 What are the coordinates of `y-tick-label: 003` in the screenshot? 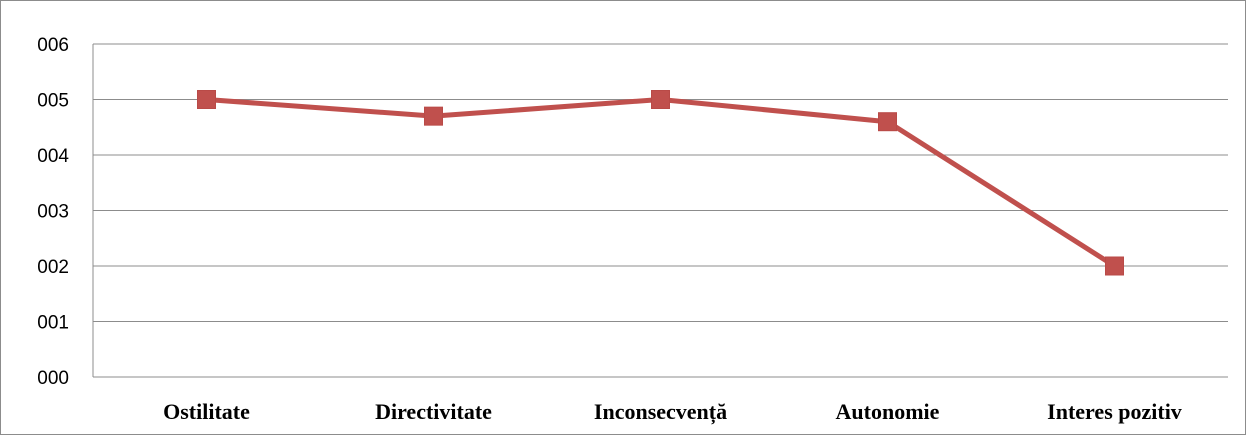 It's located at (53, 212).